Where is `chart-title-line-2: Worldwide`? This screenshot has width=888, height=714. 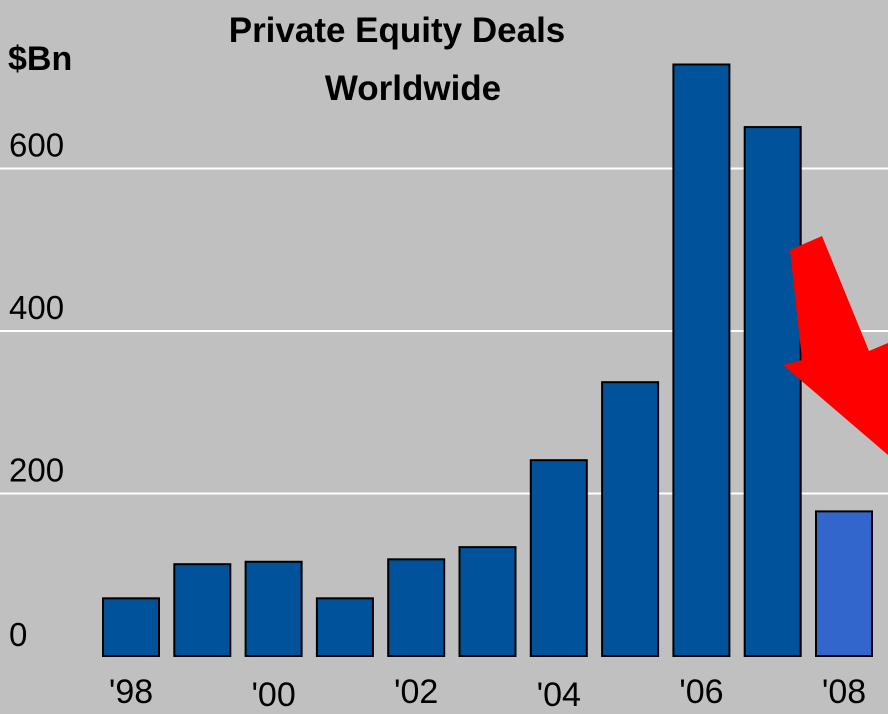
chart-title-line-2: Worldwide is located at coordinates (413, 88).